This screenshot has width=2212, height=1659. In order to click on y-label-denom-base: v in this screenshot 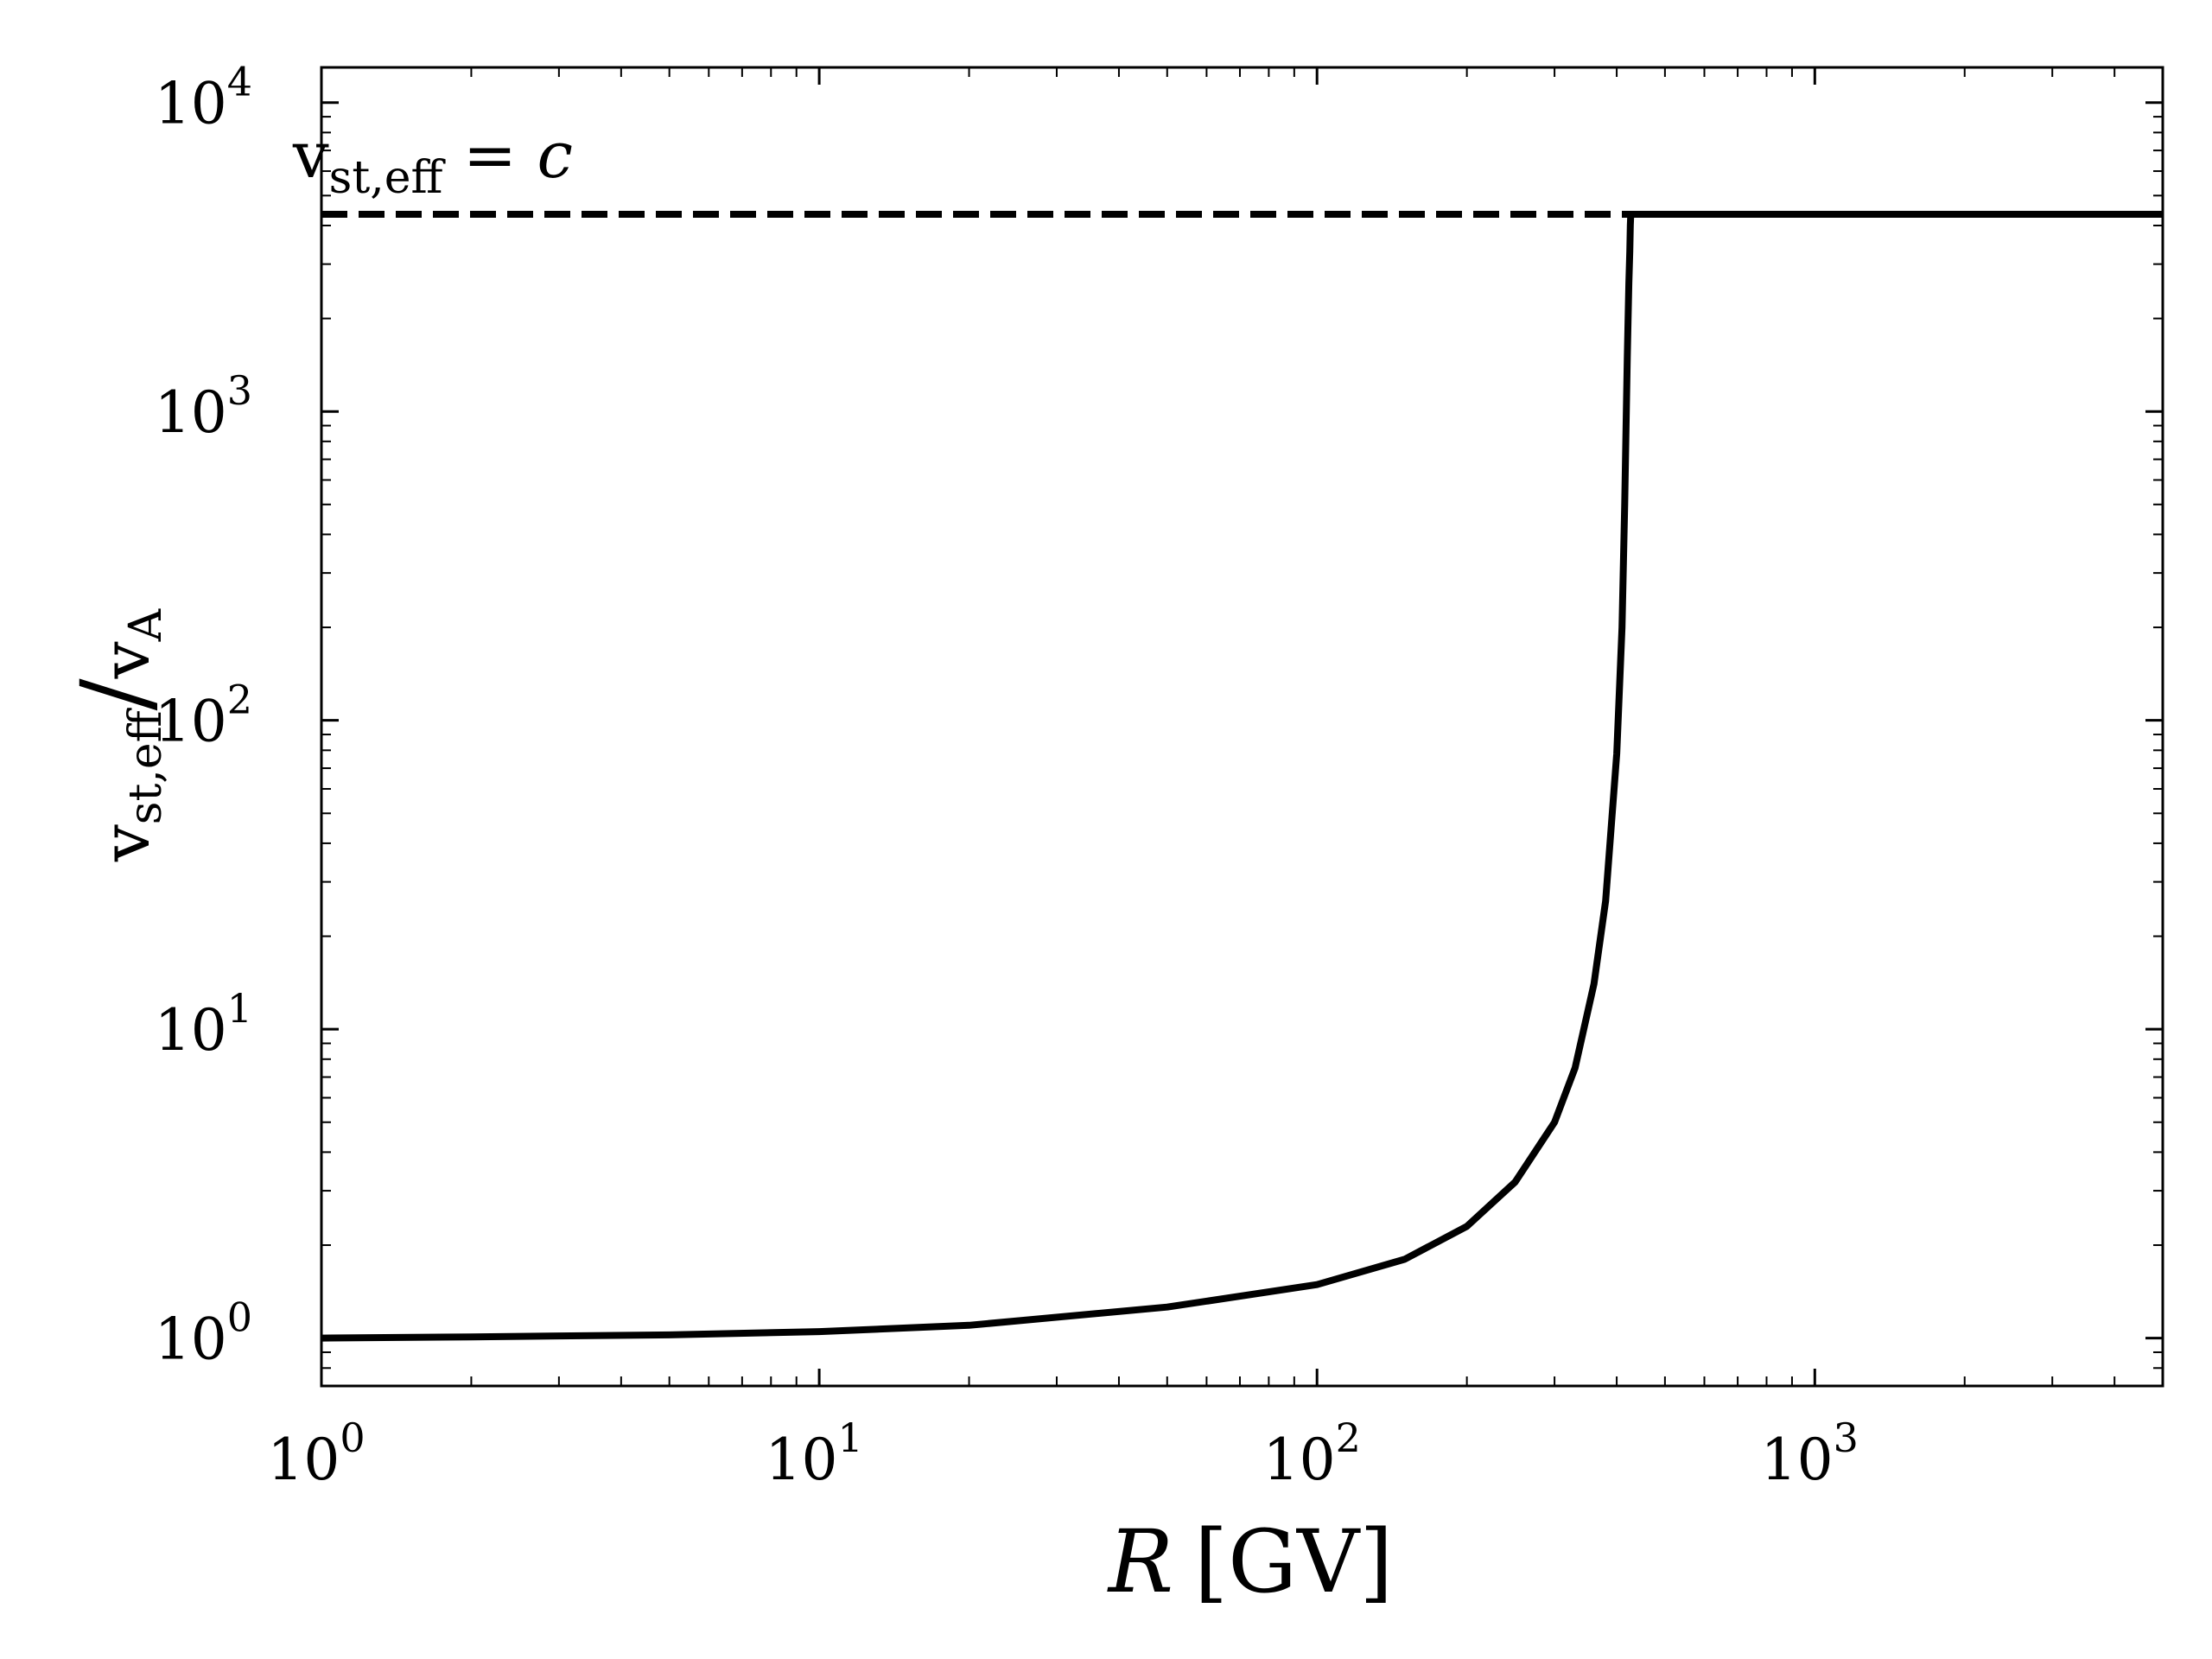, I will do `click(125, 660)`.